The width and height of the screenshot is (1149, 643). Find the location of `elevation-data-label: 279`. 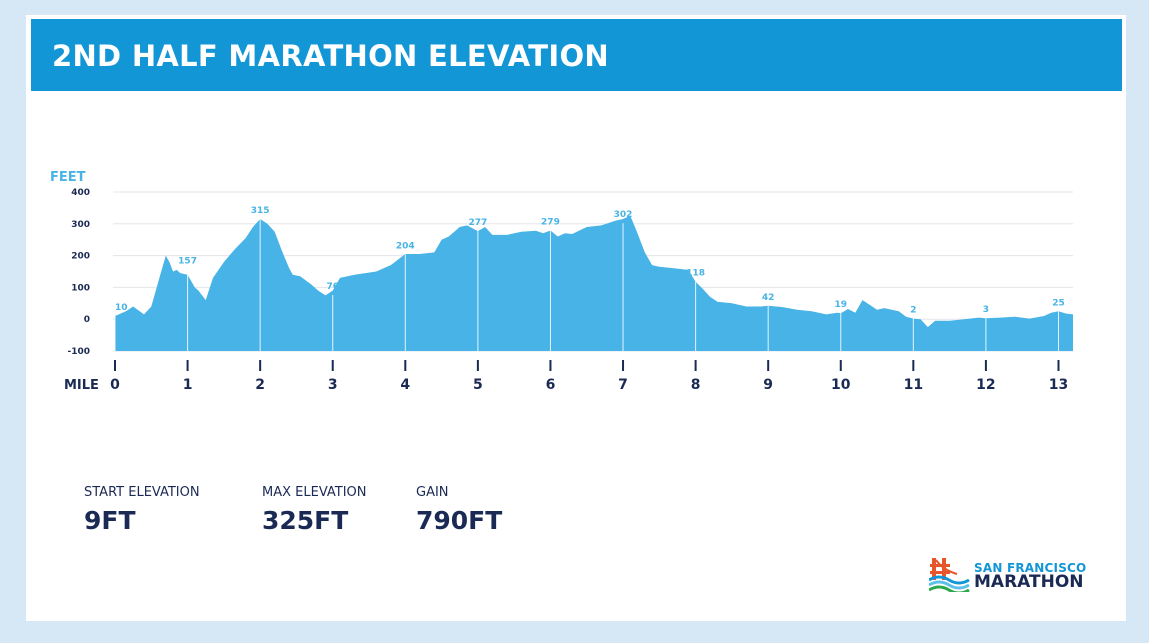

elevation-data-label: 279 is located at coordinates (550, 222).